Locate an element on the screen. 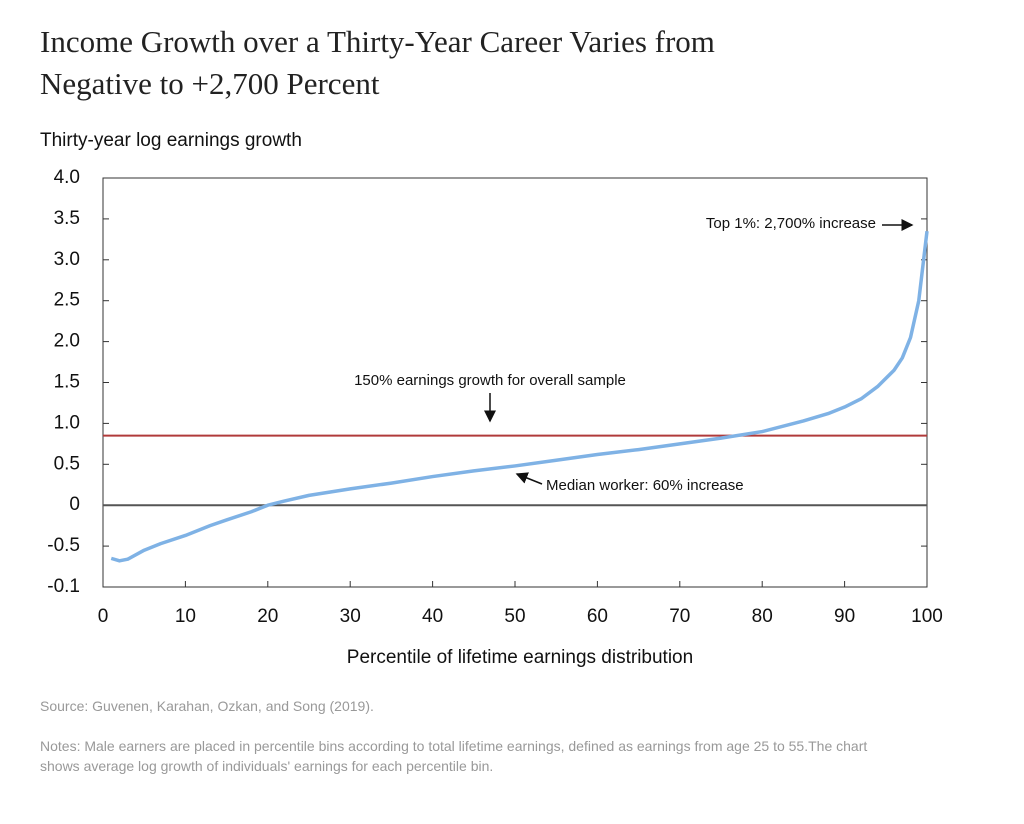 Image resolution: width=1024 pixels, height=824 pixels. y-tick-label: 0 is located at coordinates (74, 504).